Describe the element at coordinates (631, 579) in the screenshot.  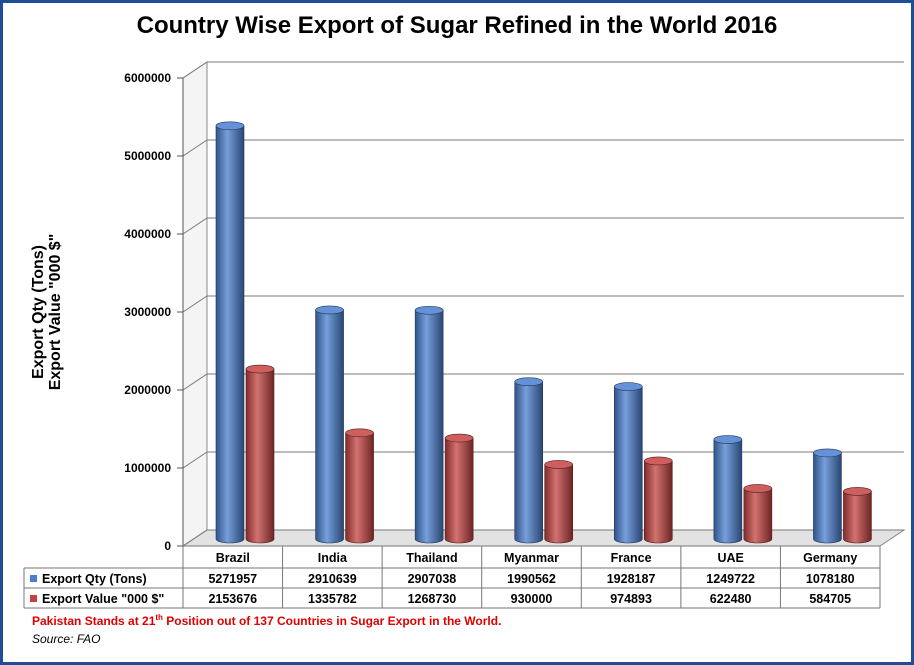
I see `data-table-value: 1928187` at that location.